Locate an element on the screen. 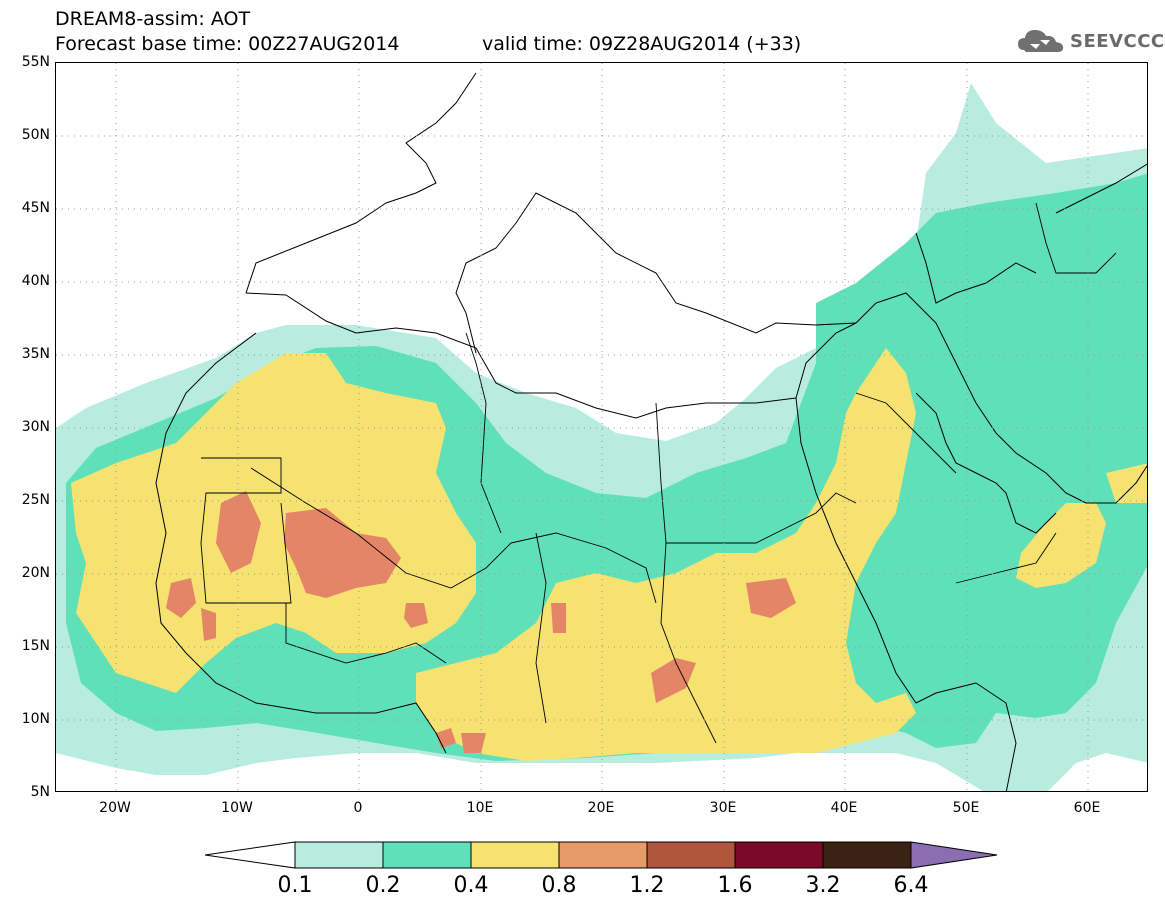 Image resolution: width=1165 pixels, height=905 pixels. lat-label-5n: 5N is located at coordinates (40, 792).